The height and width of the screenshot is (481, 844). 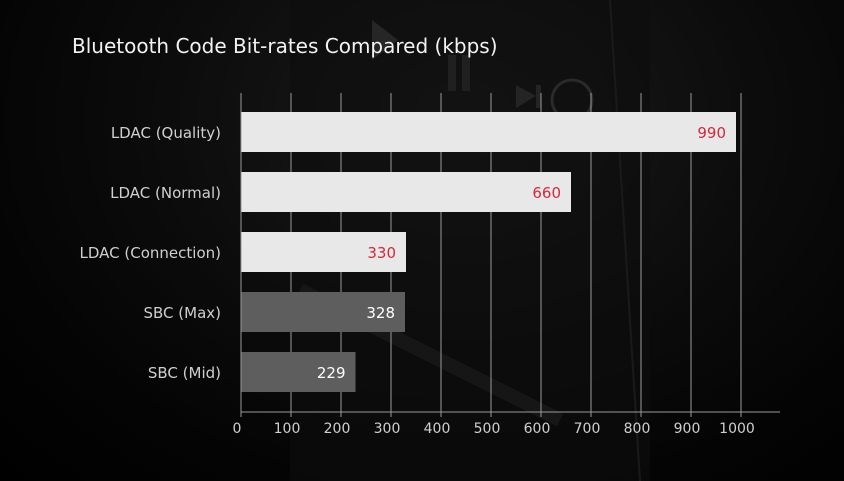 What do you see at coordinates (637, 429) in the screenshot?
I see `tick-label-800: 800` at bounding box center [637, 429].